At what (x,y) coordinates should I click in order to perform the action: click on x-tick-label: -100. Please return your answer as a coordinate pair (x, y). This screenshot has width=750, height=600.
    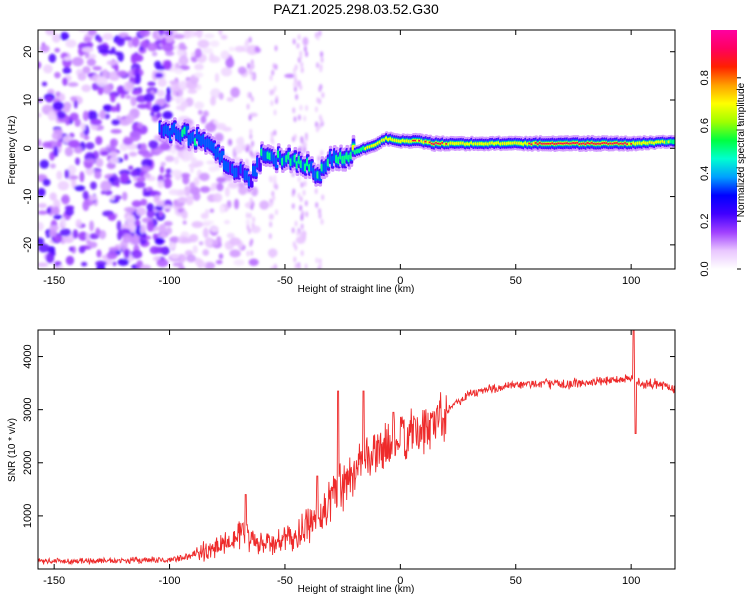
    Looking at the image, I should click on (170, 281).